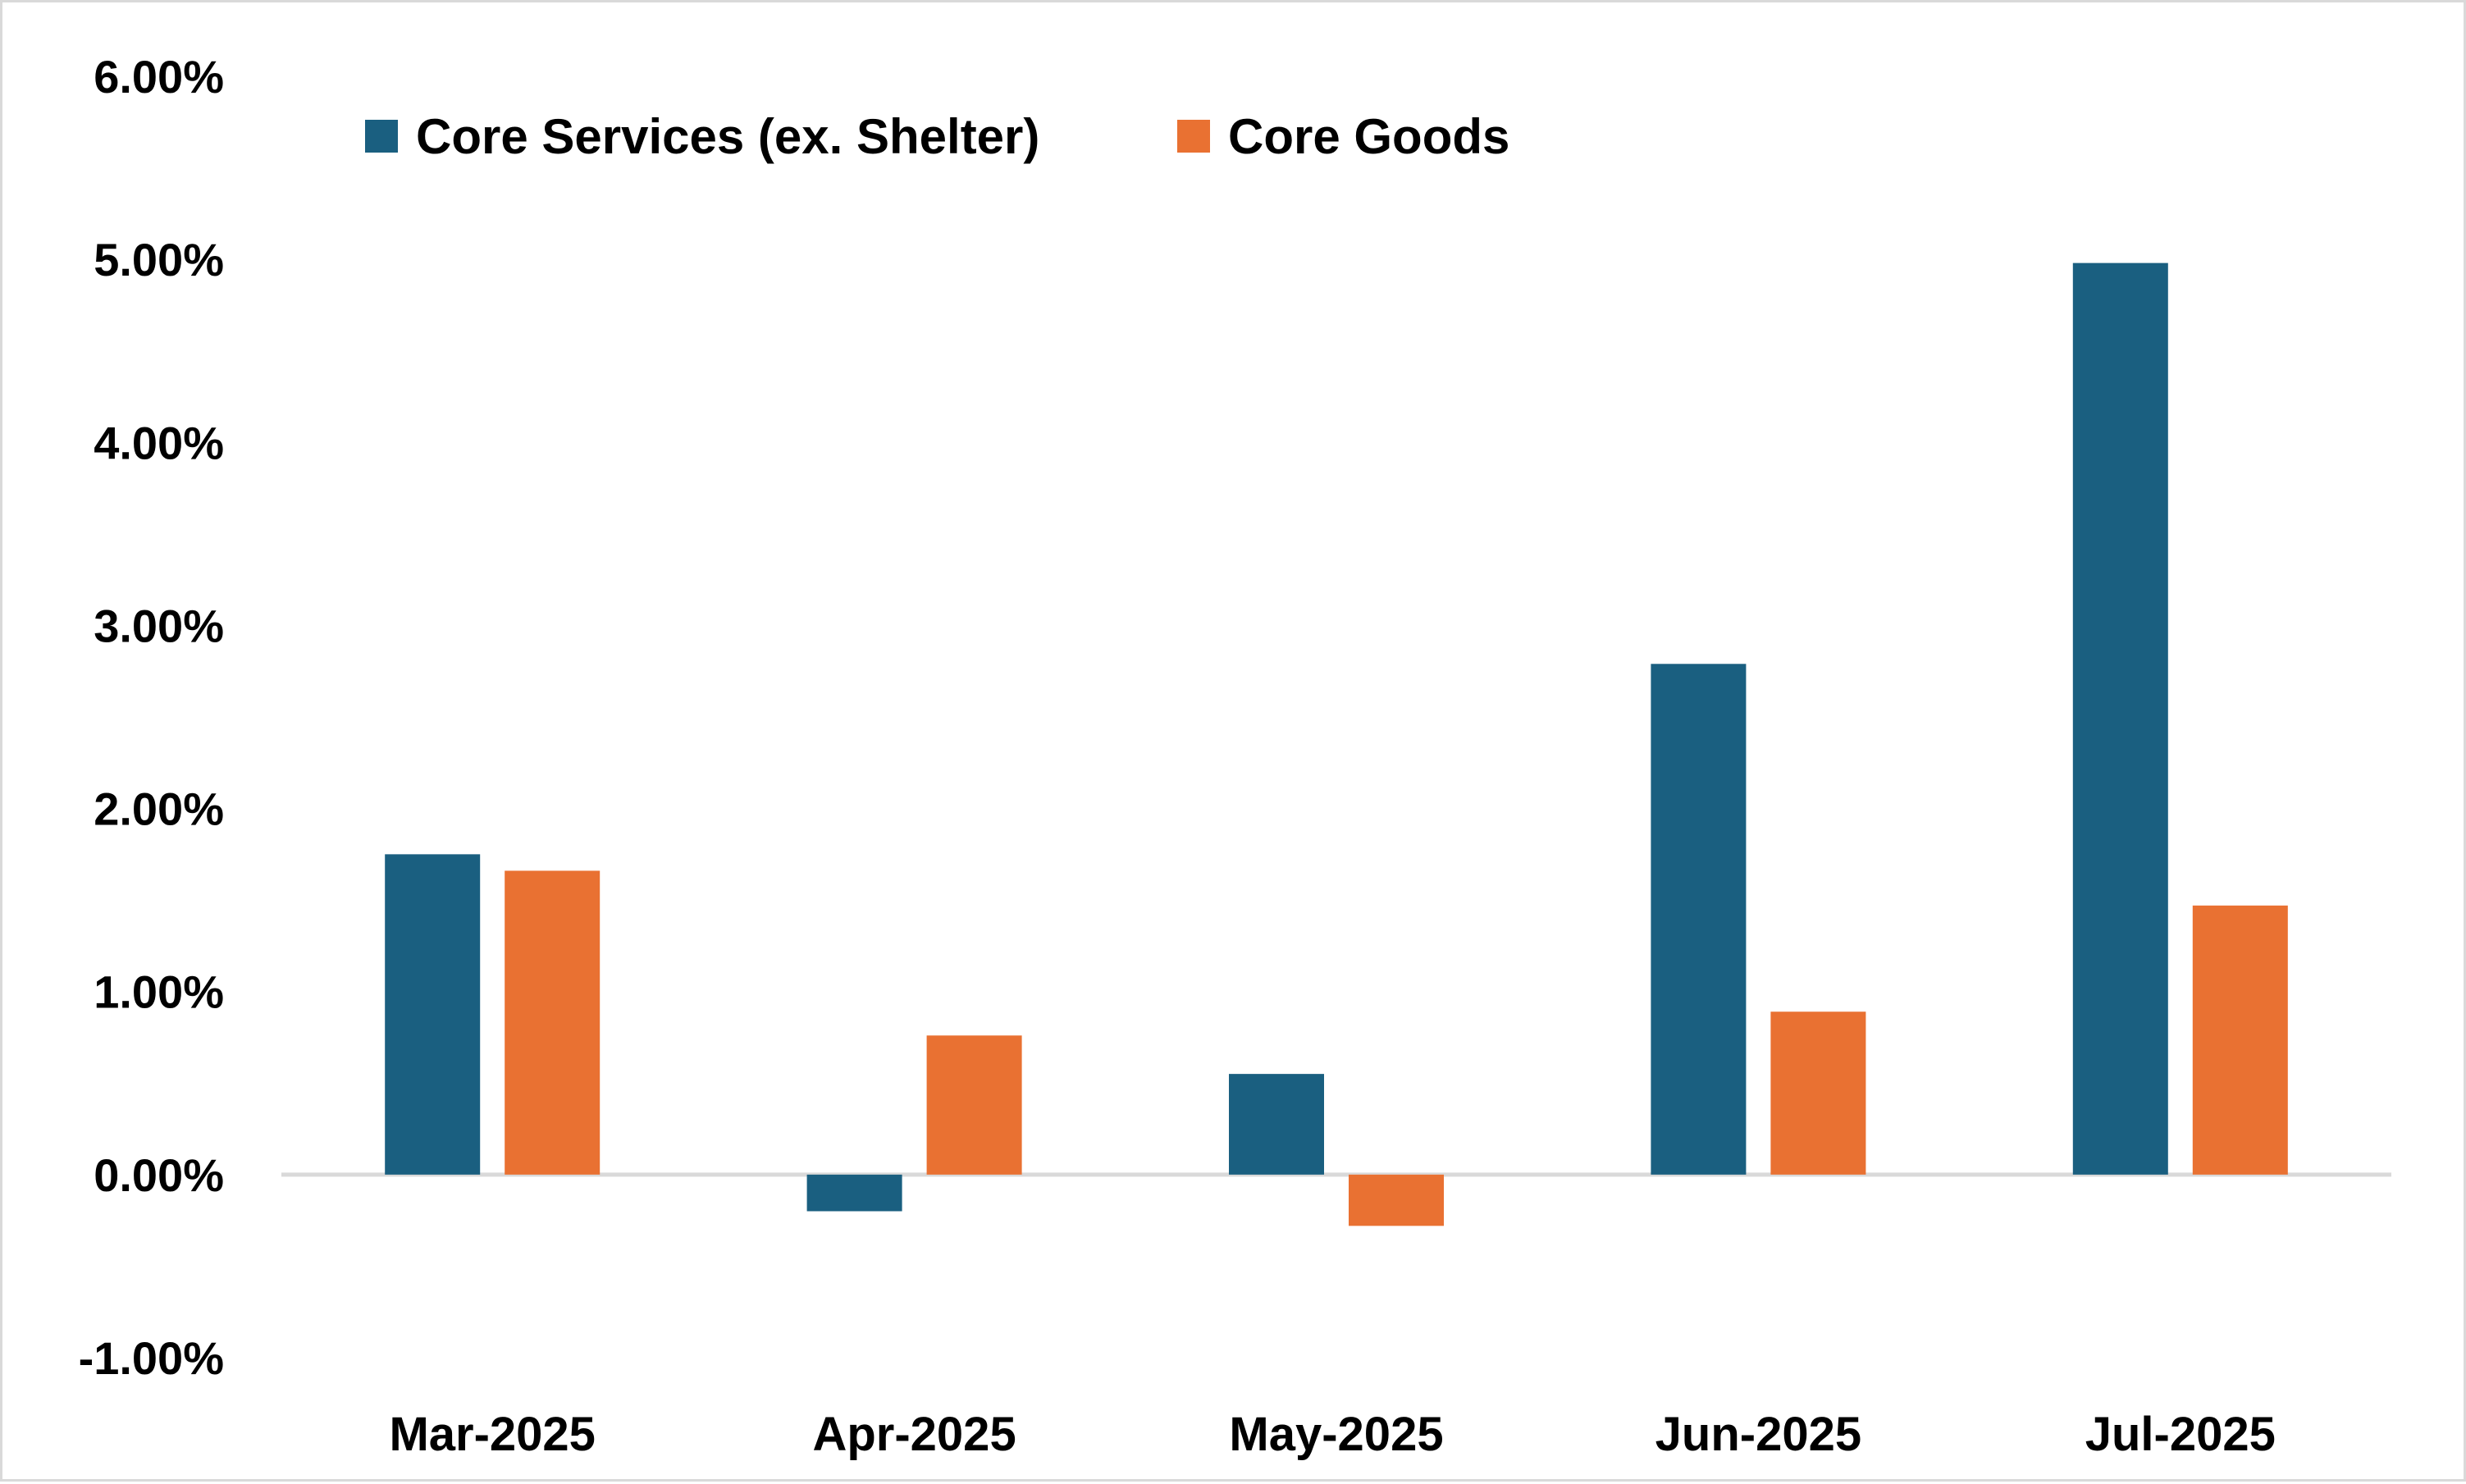 The height and width of the screenshot is (1484, 2466). I want to click on y-tick-label: 0.00%, so click(159, 1175).